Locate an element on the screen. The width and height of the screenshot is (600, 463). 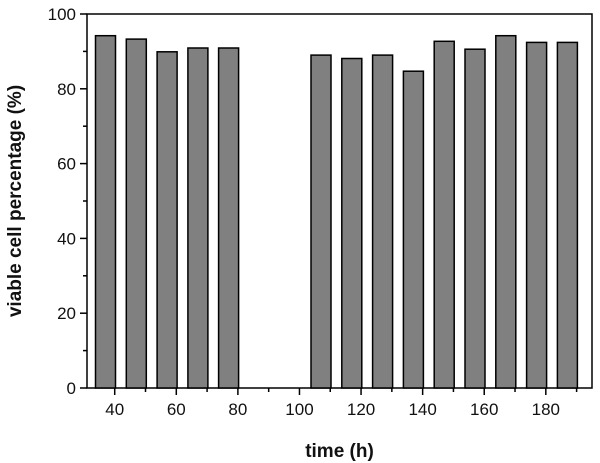
y-tick-label-0: 0 is located at coordinates (71, 388).